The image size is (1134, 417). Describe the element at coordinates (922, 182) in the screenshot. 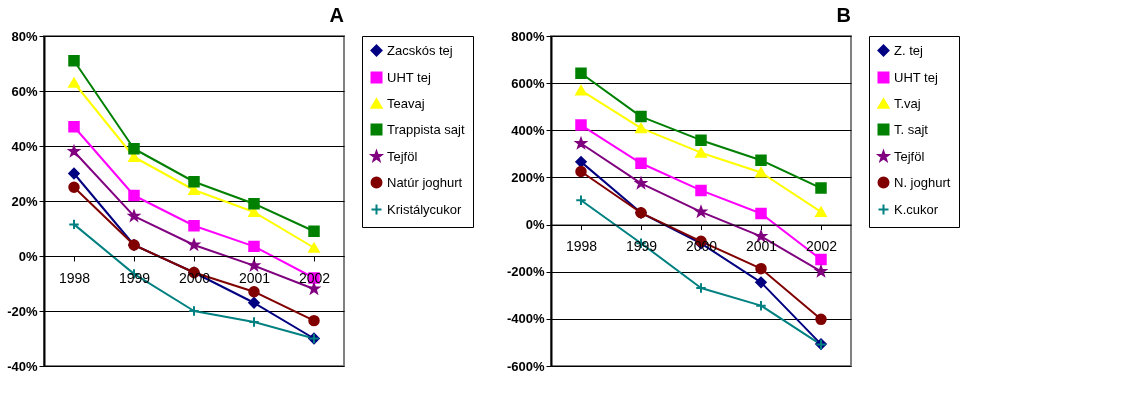

I see `legend-label: N. joghurt` at that location.